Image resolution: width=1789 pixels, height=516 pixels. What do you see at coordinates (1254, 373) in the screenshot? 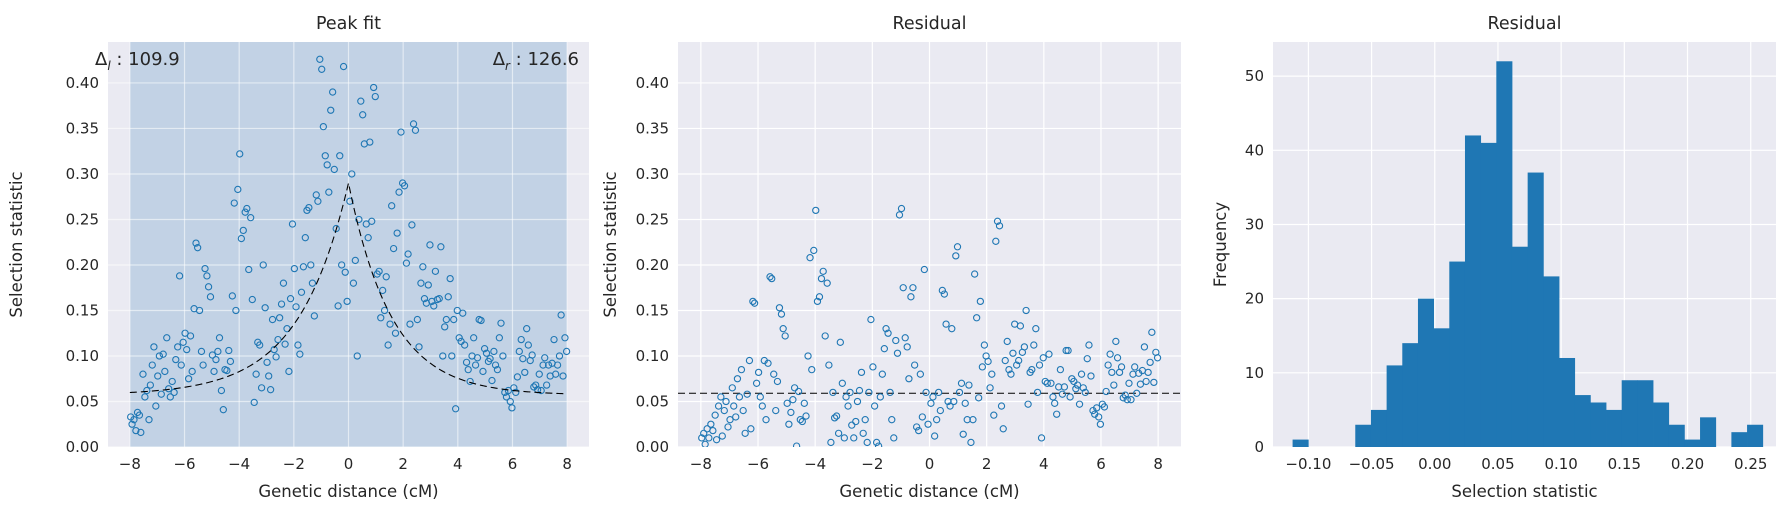
I see `y-tick-label: 10` at bounding box center [1254, 373].